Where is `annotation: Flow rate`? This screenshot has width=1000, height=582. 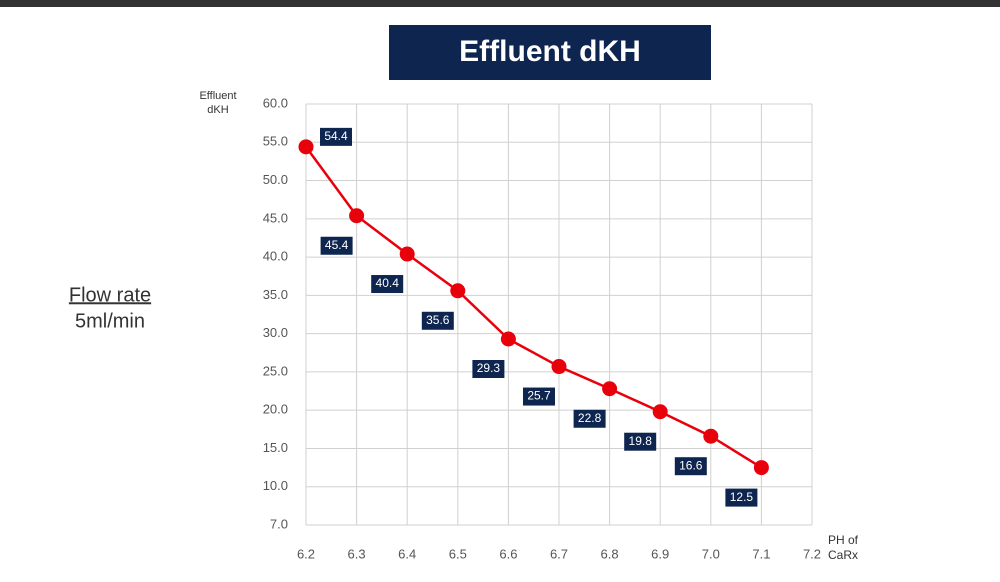
annotation: Flow rate is located at coordinates (110, 295).